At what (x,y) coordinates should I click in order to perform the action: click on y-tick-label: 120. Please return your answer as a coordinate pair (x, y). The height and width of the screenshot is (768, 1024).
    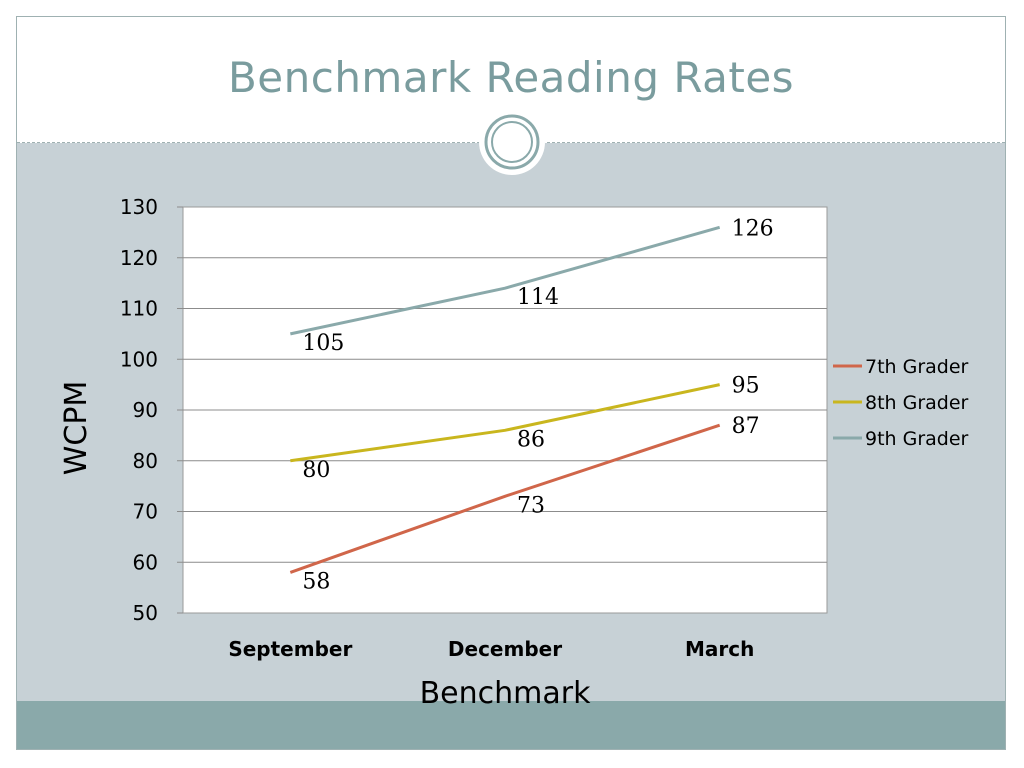
    Looking at the image, I should click on (139, 258).